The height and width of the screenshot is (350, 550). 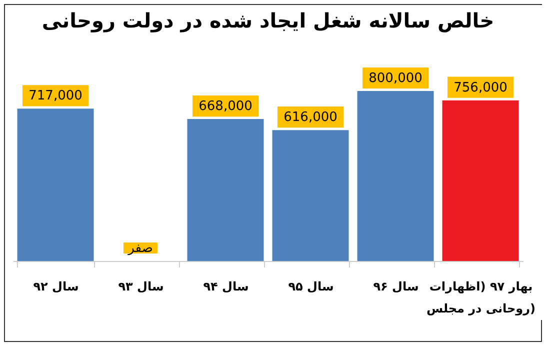 What do you see at coordinates (396, 287) in the screenshot?
I see `x-tick-label: سال ۹۶` at bounding box center [396, 287].